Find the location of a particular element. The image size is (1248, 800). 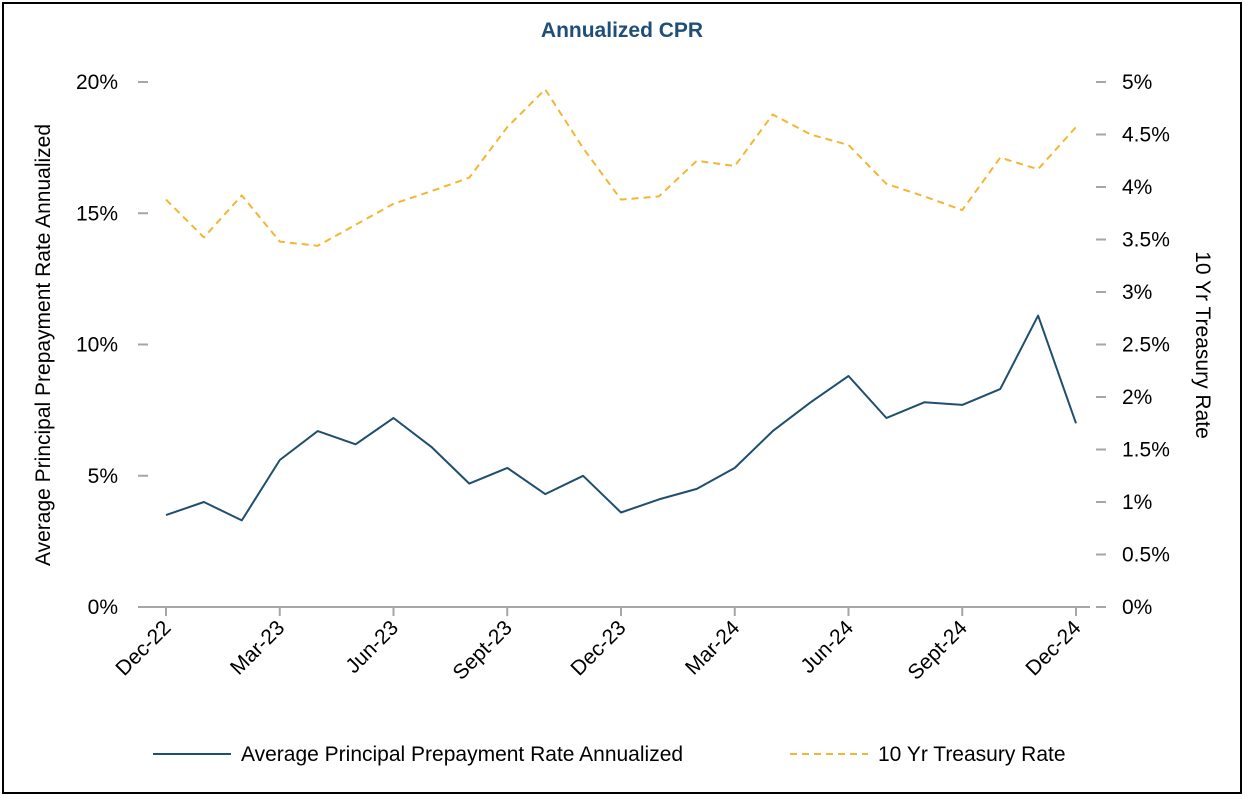

y2-tick-label: 5% is located at coordinates (1137, 82).